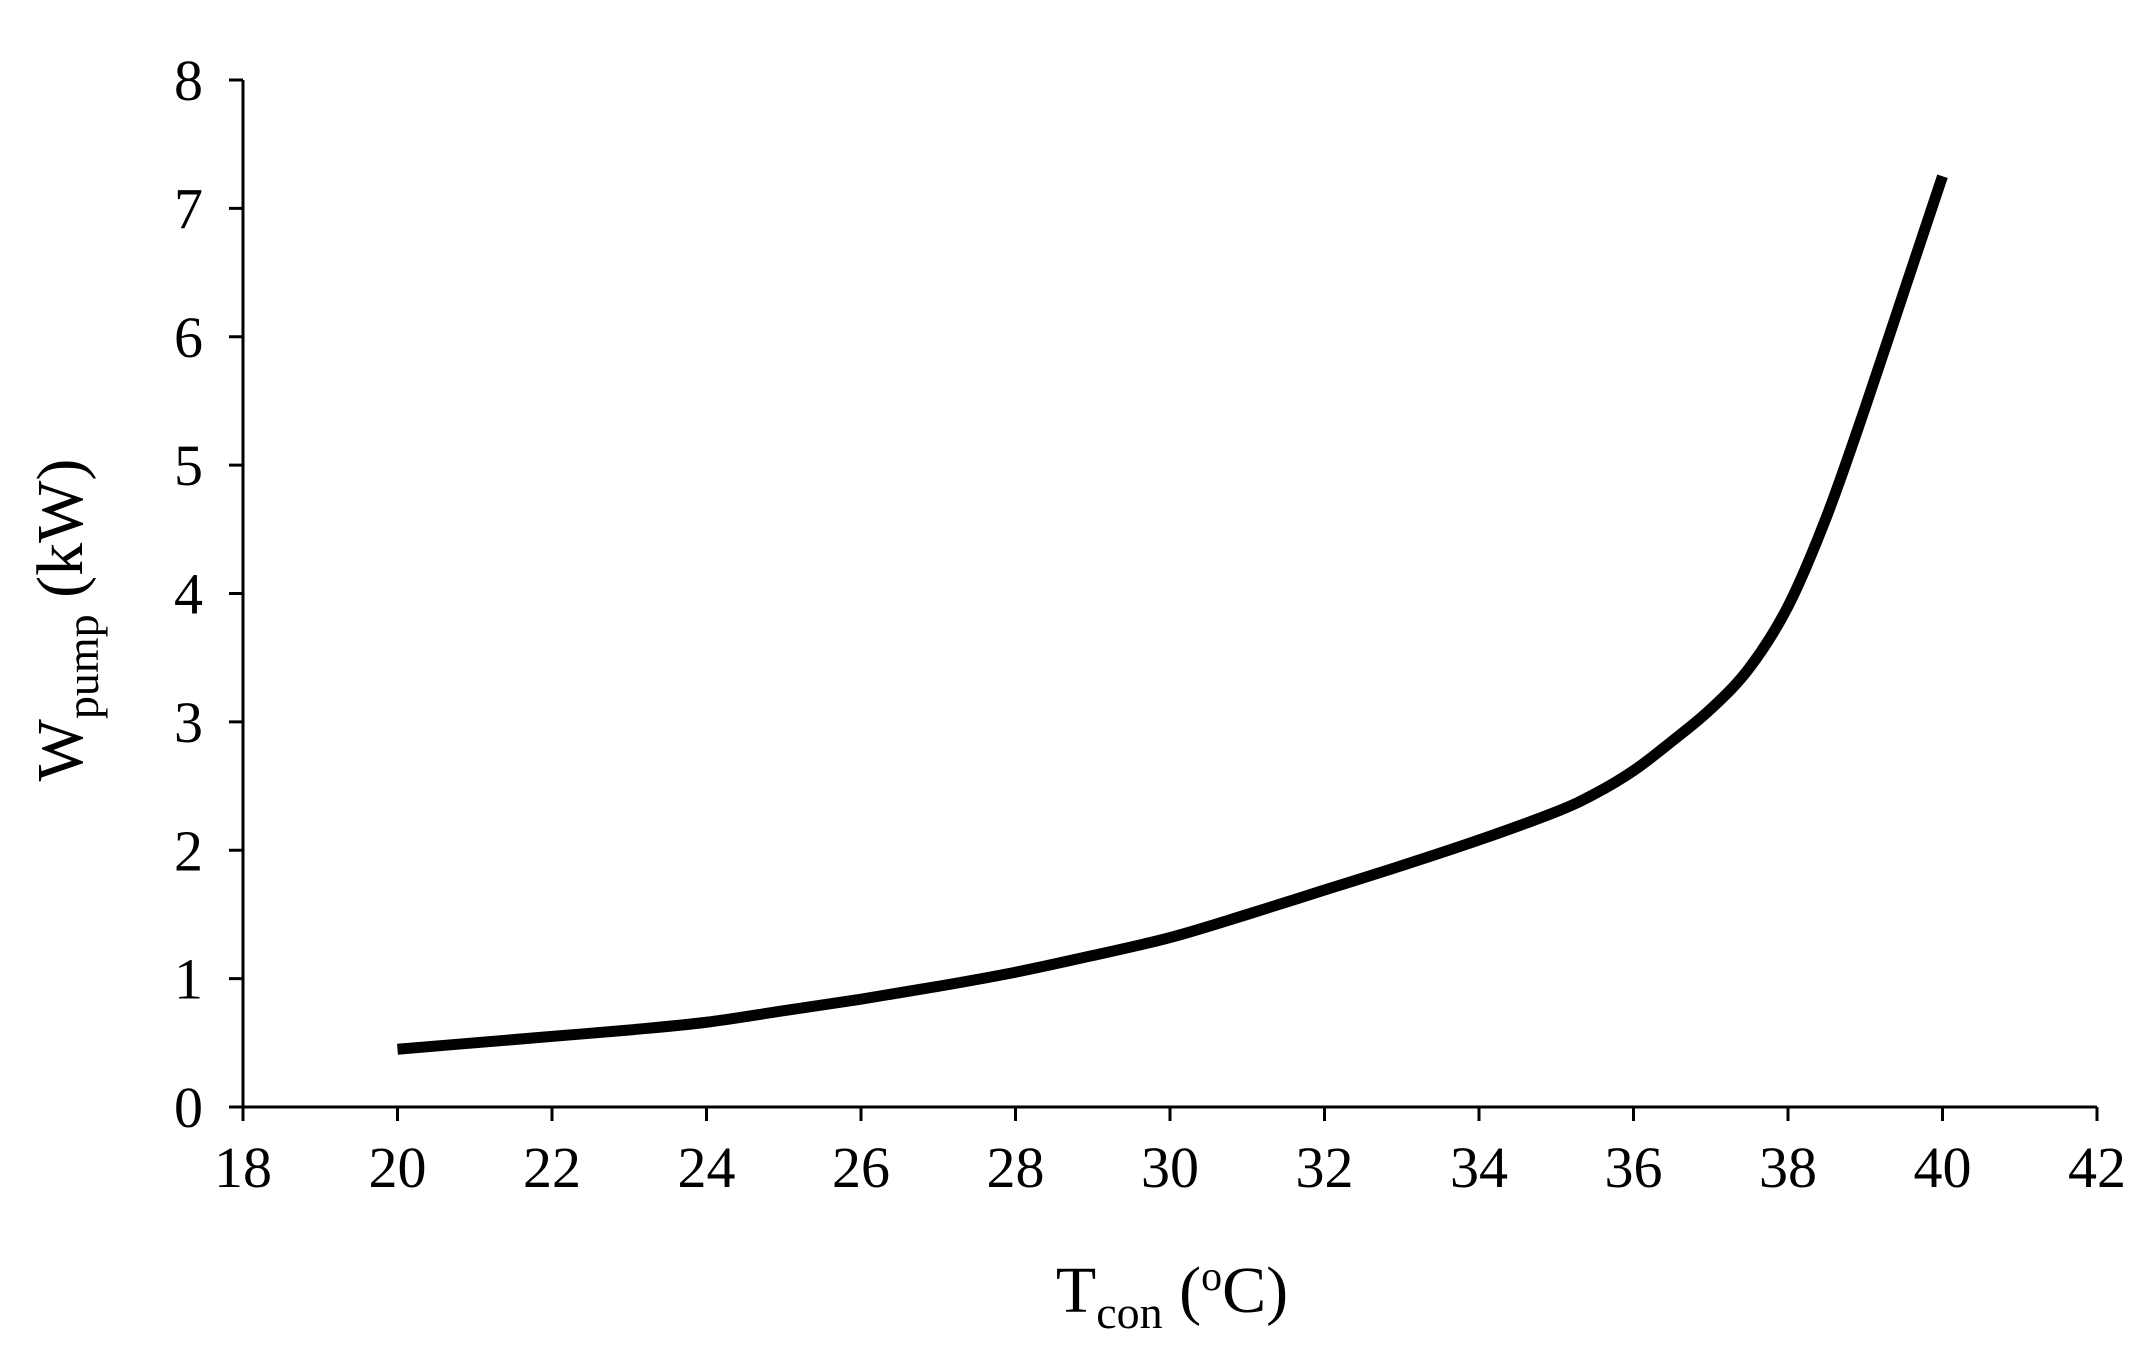 Image resolution: width=2146 pixels, height=1346 pixels. Describe the element at coordinates (1016, 1167) in the screenshot. I see `x-tick-label: 28` at that location.